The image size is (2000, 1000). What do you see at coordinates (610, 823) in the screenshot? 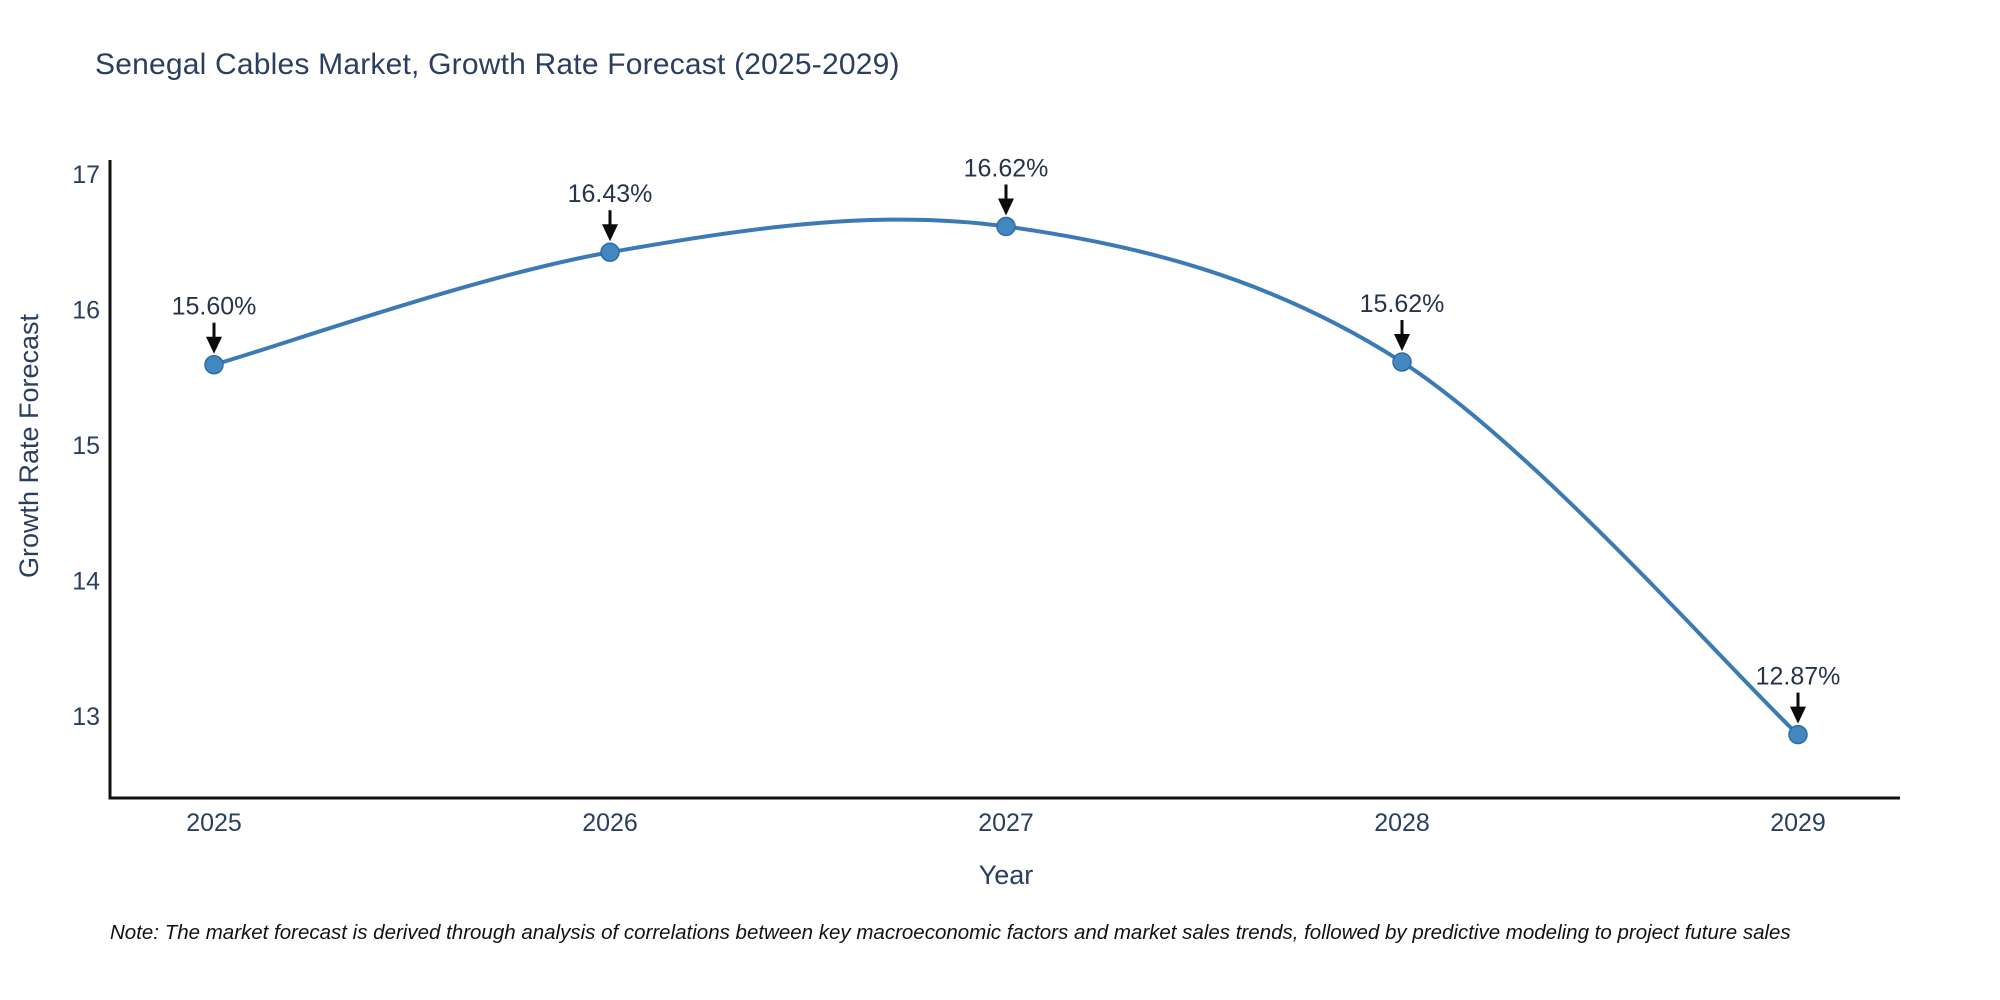
I see `x-tick-label: 2026` at bounding box center [610, 823].